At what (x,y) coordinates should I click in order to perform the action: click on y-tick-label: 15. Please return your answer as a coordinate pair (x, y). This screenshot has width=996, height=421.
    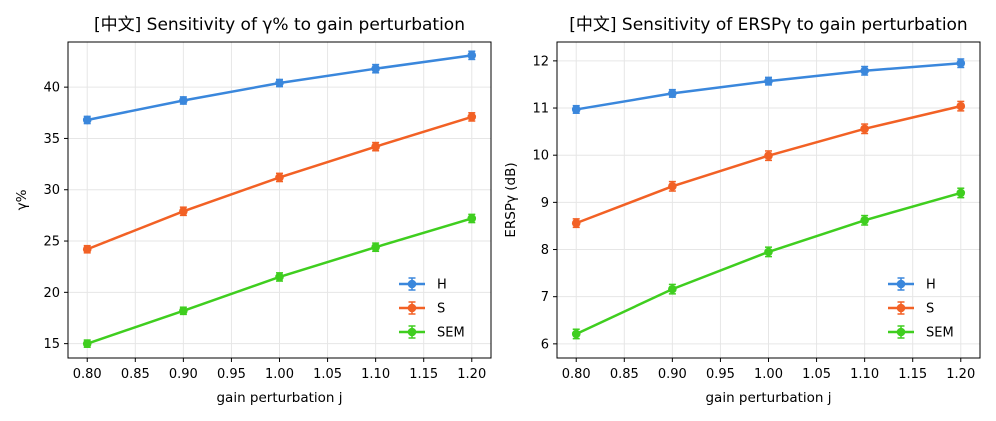
    Looking at the image, I should click on (51, 344).